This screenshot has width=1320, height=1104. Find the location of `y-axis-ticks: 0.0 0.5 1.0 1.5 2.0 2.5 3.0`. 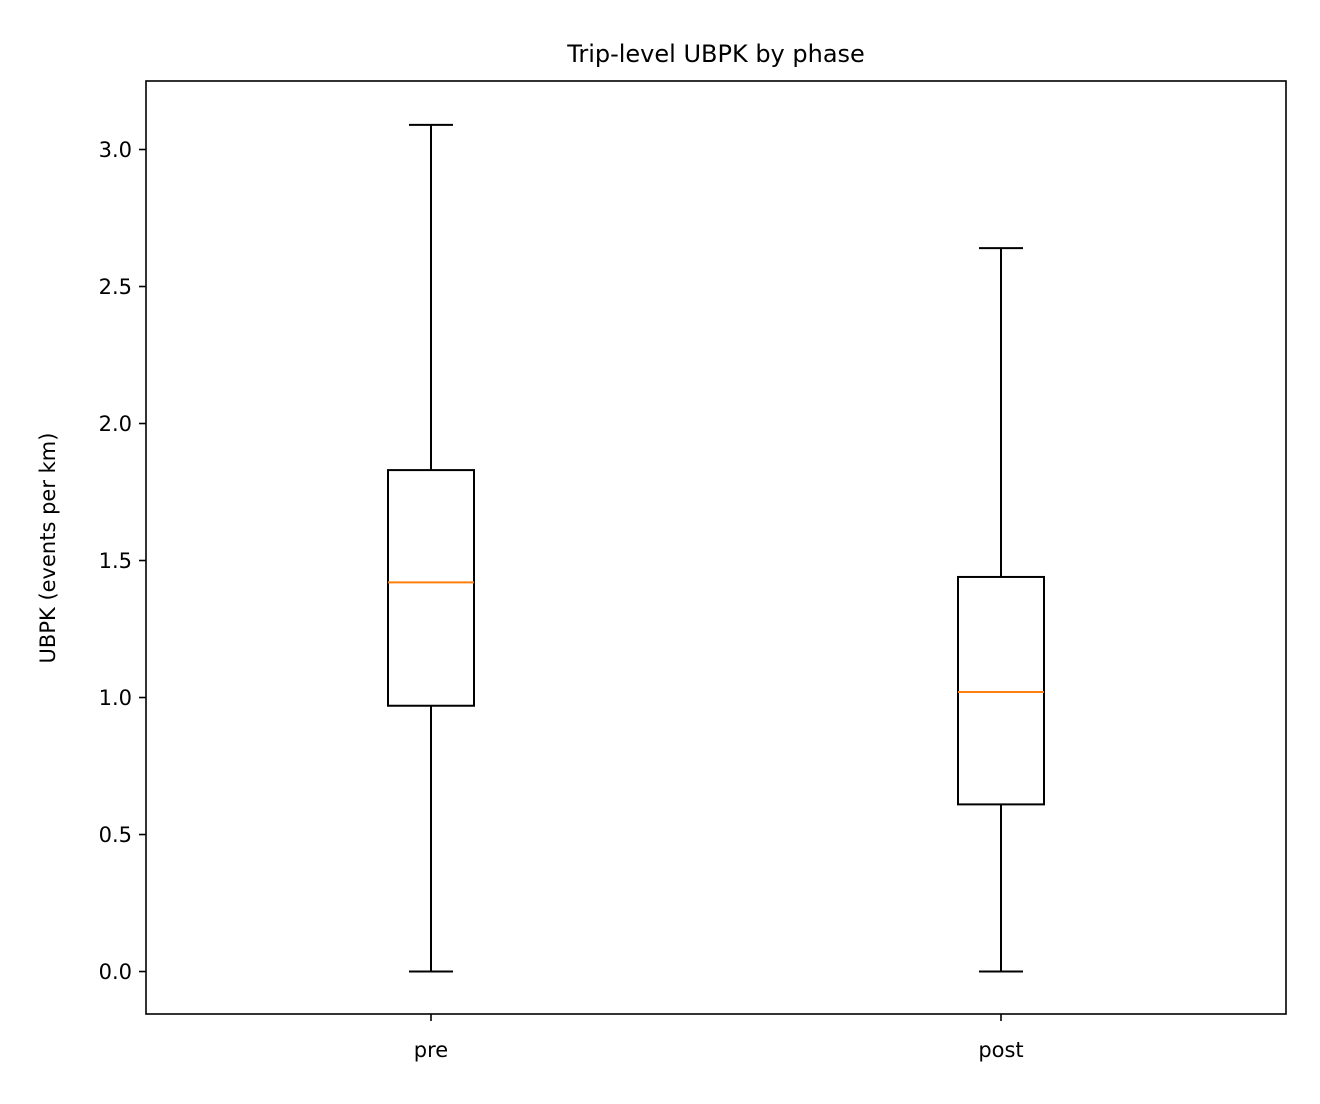

y-axis-ticks: 0.0 0.5 1.0 1.5 2.0 2.5 3.0 is located at coordinates (122, 561).